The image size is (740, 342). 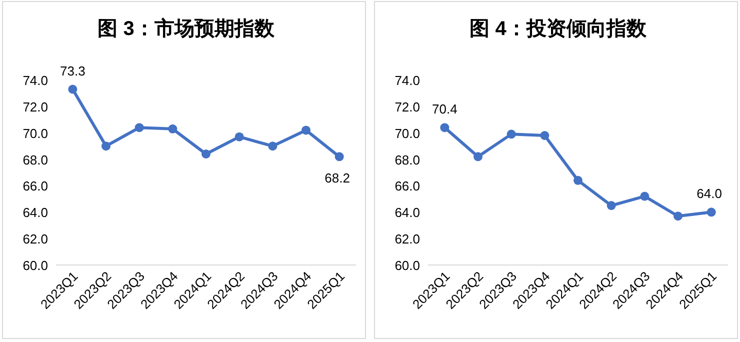 I want to click on data-label: 64.0, so click(x=709, y=194).